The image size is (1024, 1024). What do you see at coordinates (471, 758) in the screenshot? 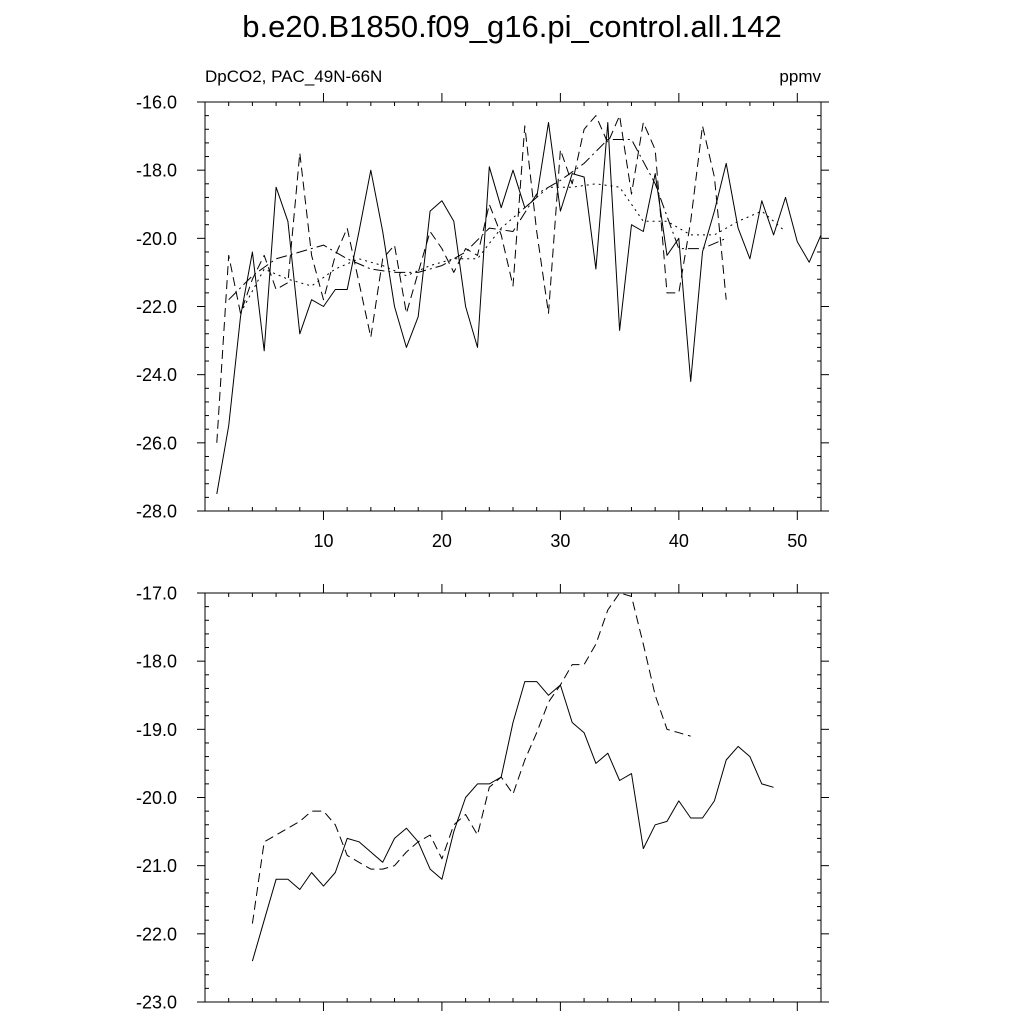
I see `series-line-dashed` at bounding box center [471, 758].